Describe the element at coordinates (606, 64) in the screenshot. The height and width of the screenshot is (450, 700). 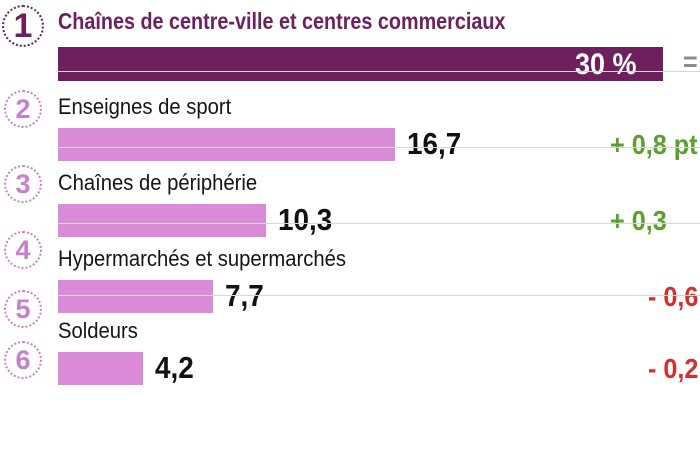
I see `value-label: 30 %` at that location.